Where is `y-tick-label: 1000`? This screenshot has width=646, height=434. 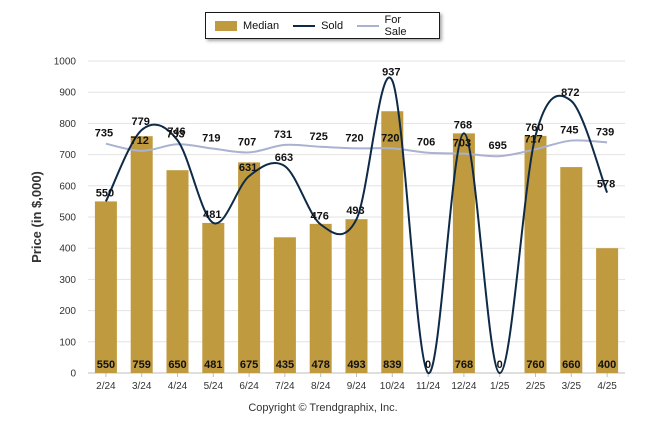
y-tick-label: 1000 is located at coordinates (65, 62).